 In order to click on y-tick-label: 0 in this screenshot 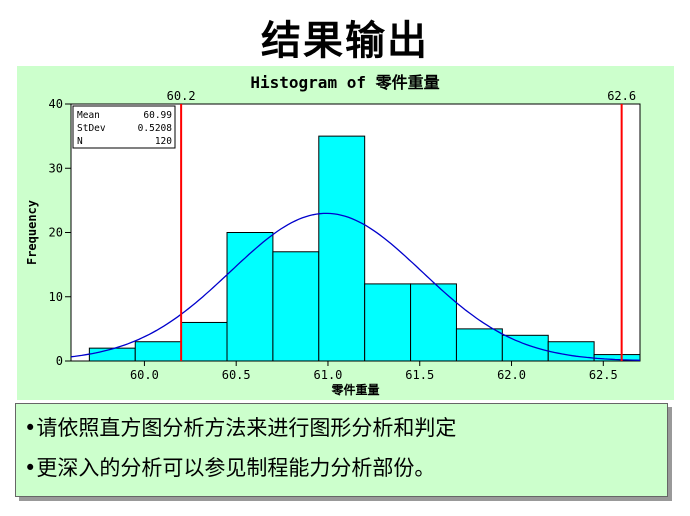, I will do `click(59, 361)`.